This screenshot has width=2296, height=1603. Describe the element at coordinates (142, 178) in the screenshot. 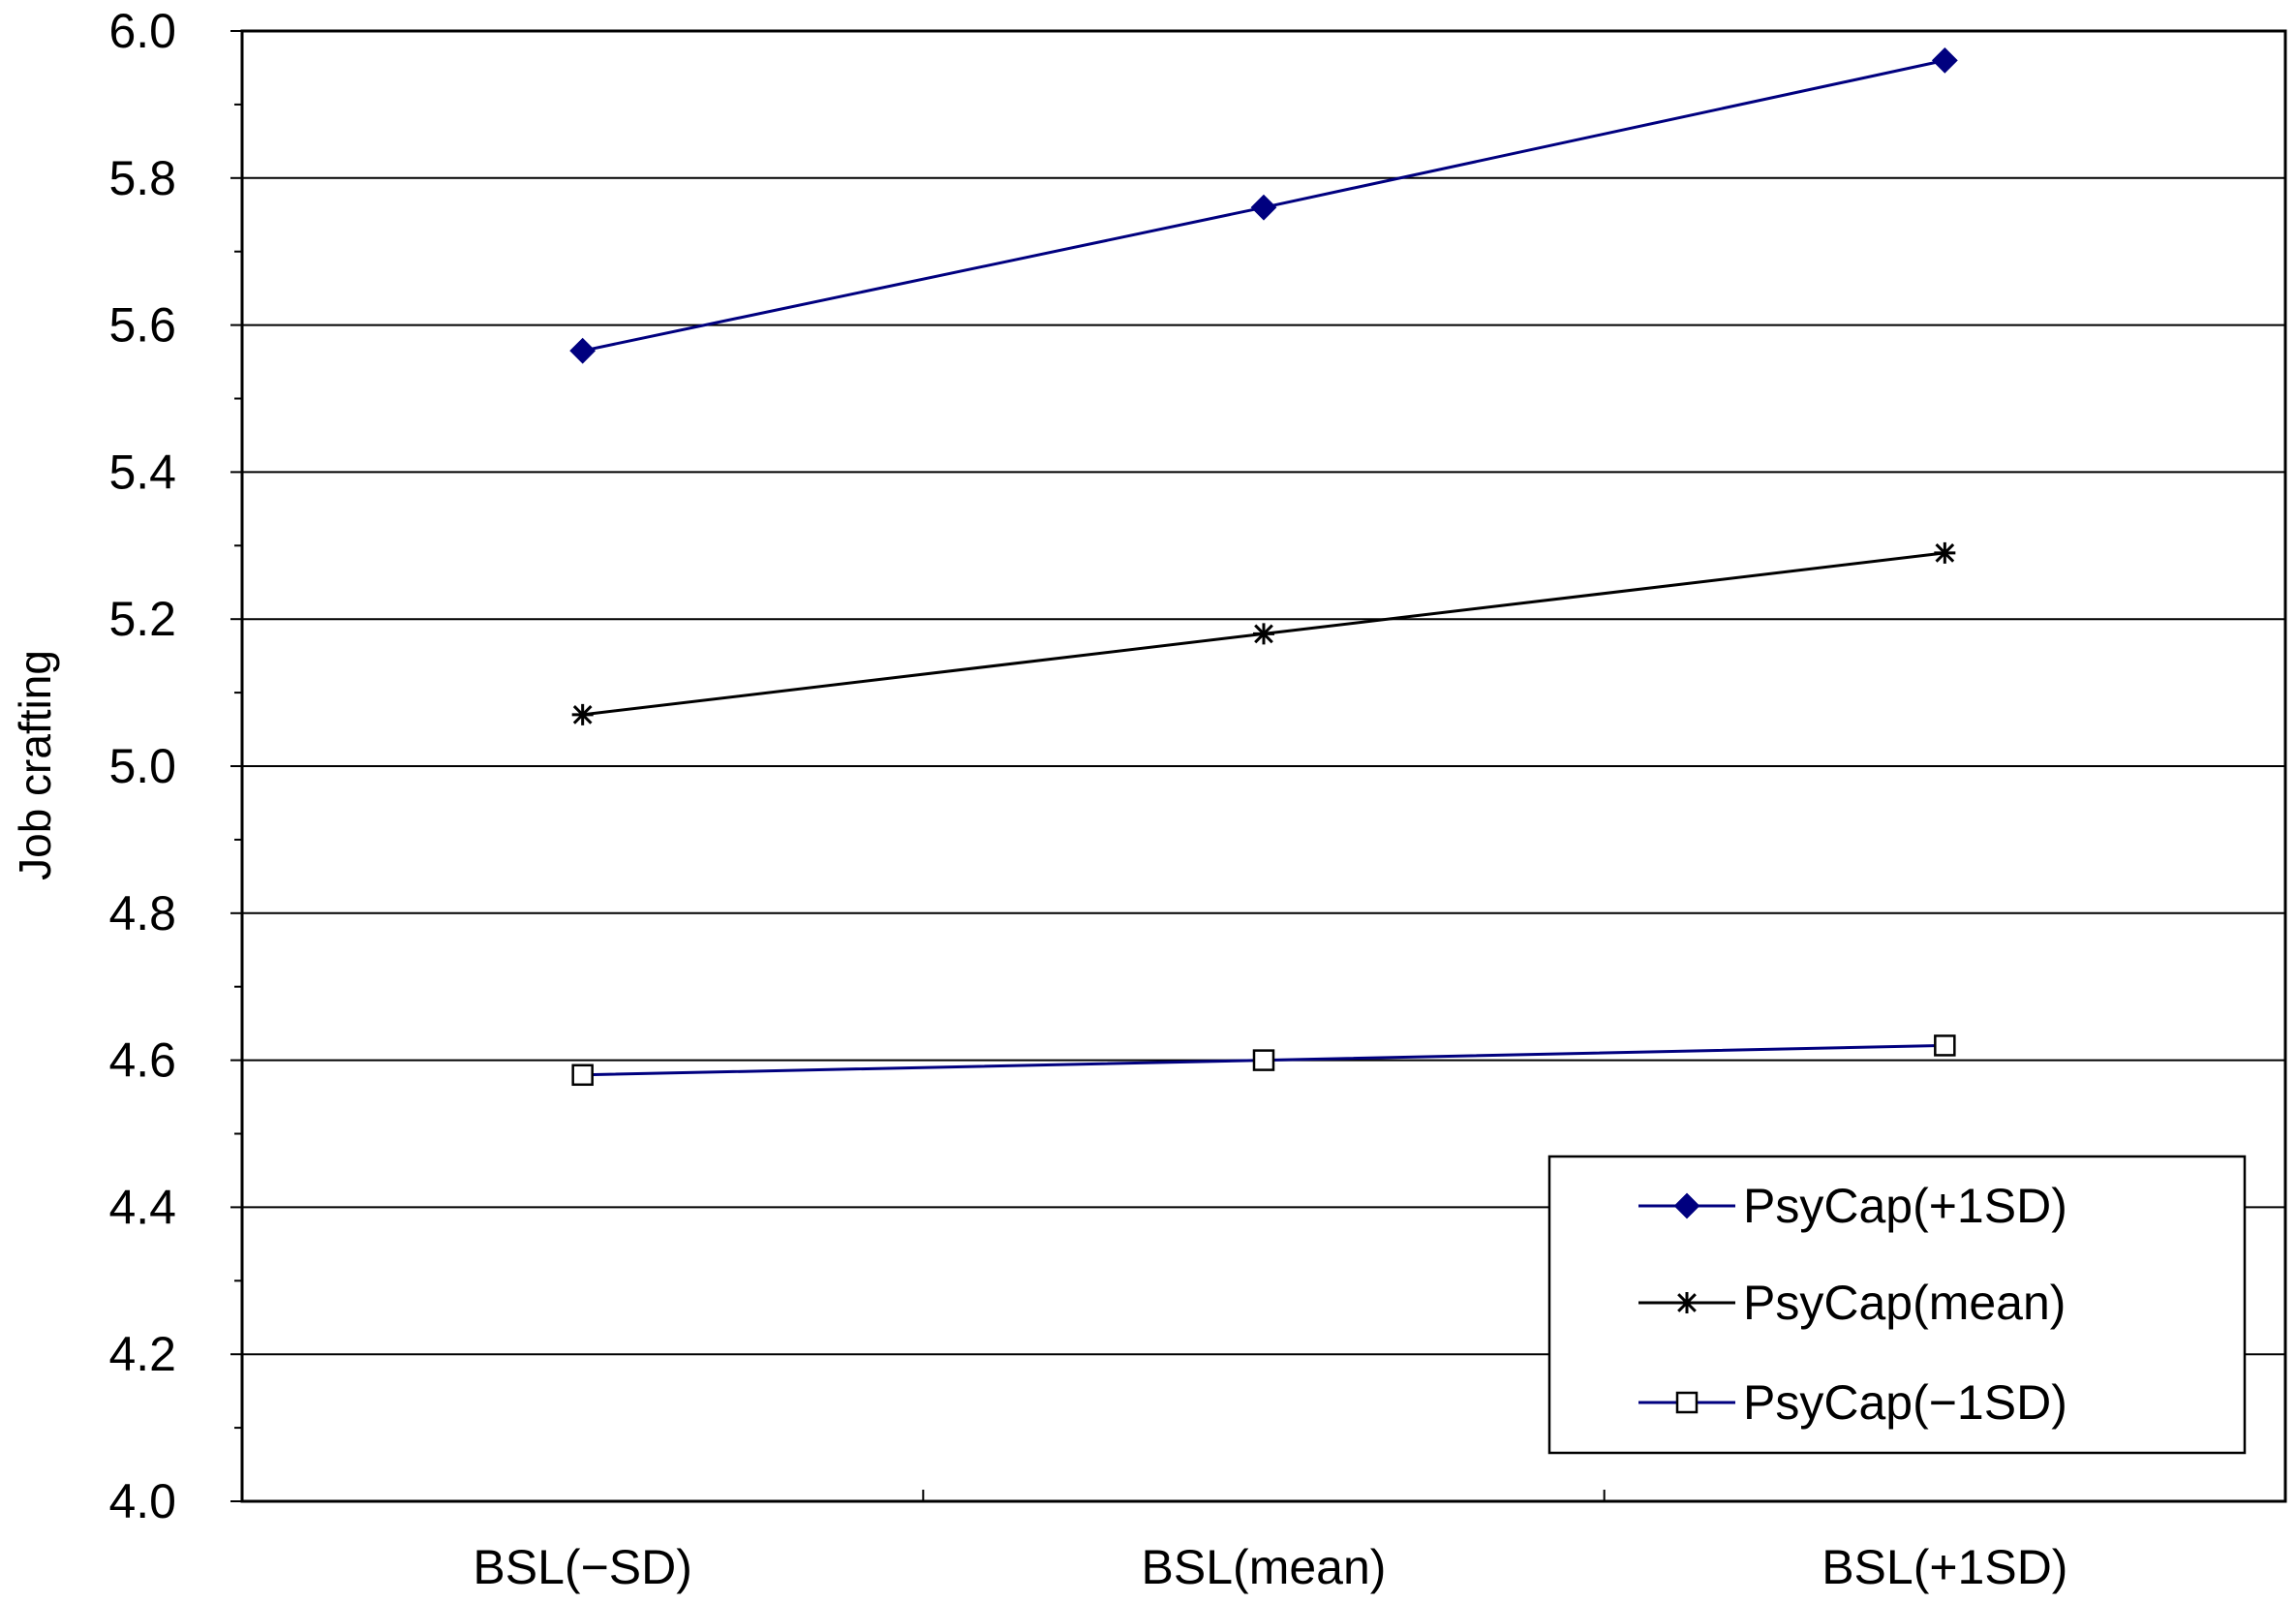

I see `y-tick-label: 5.8` at that location.